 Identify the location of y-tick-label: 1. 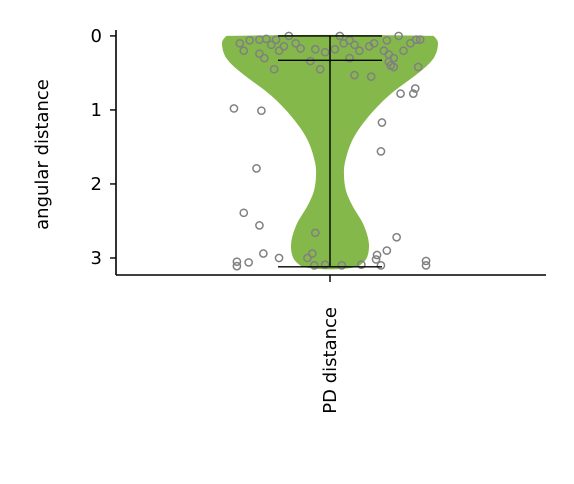
(96, 110).